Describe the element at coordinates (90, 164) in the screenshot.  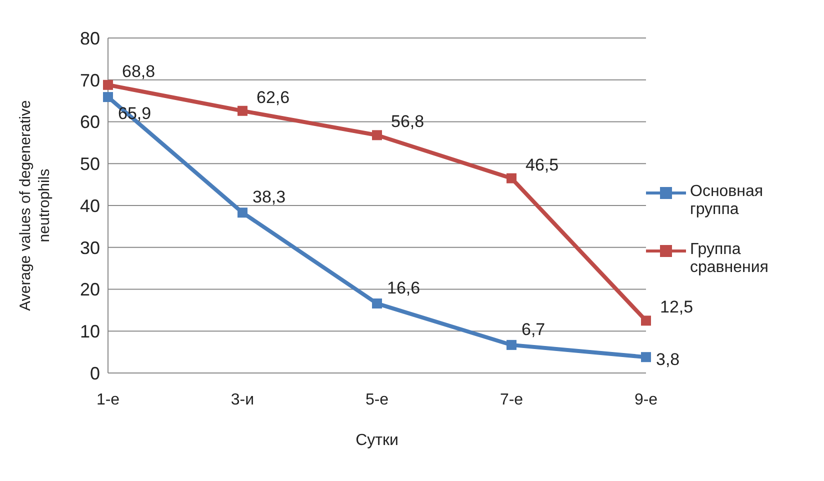
I see `y-tick-label: 50` at that location.